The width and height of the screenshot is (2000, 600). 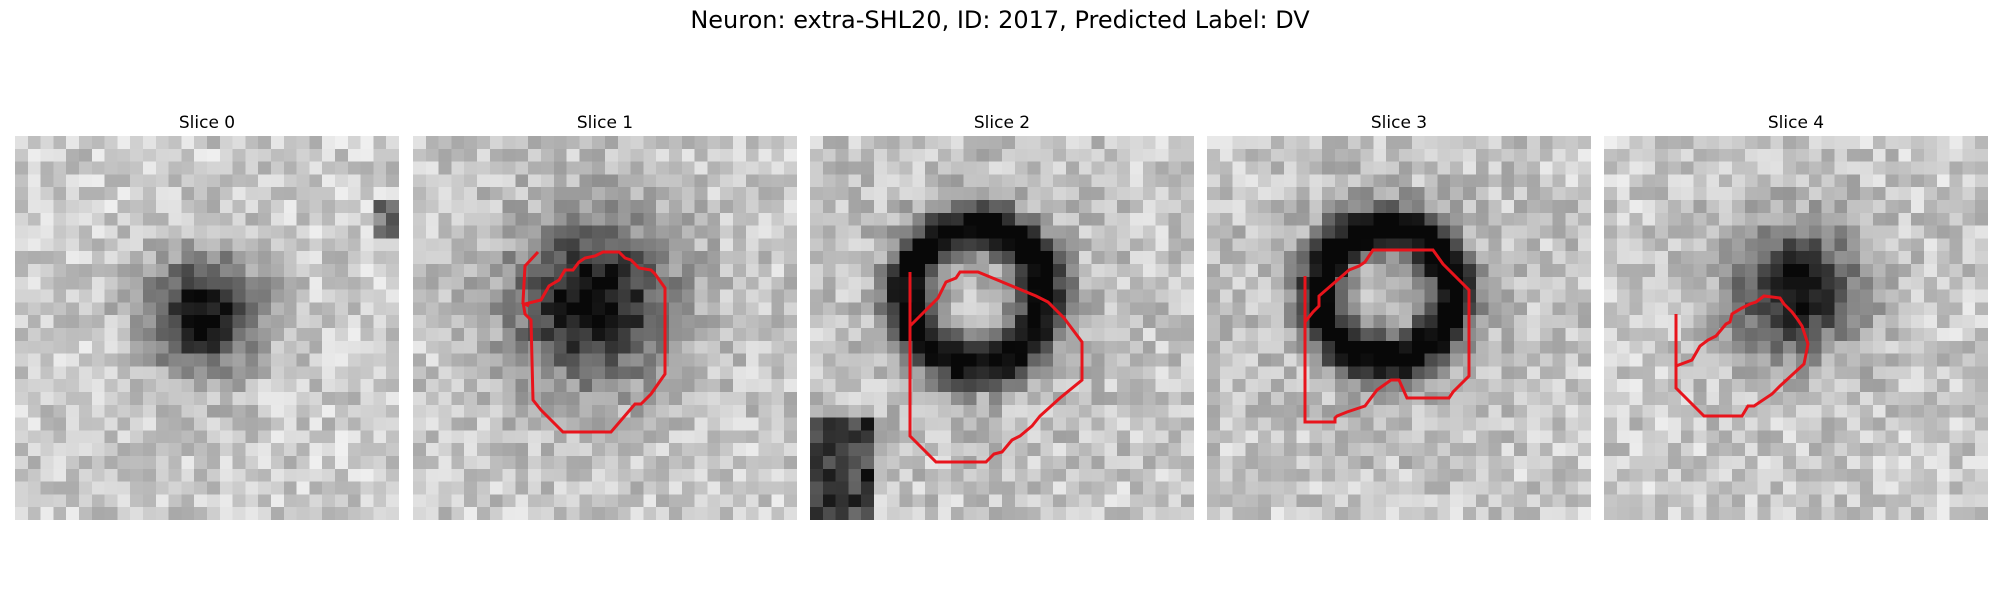 What do you see at coordinates (1399, 123) in the screenshot?
I see `slice-title-3: Slice 3` at bounding box center [1399, 123].